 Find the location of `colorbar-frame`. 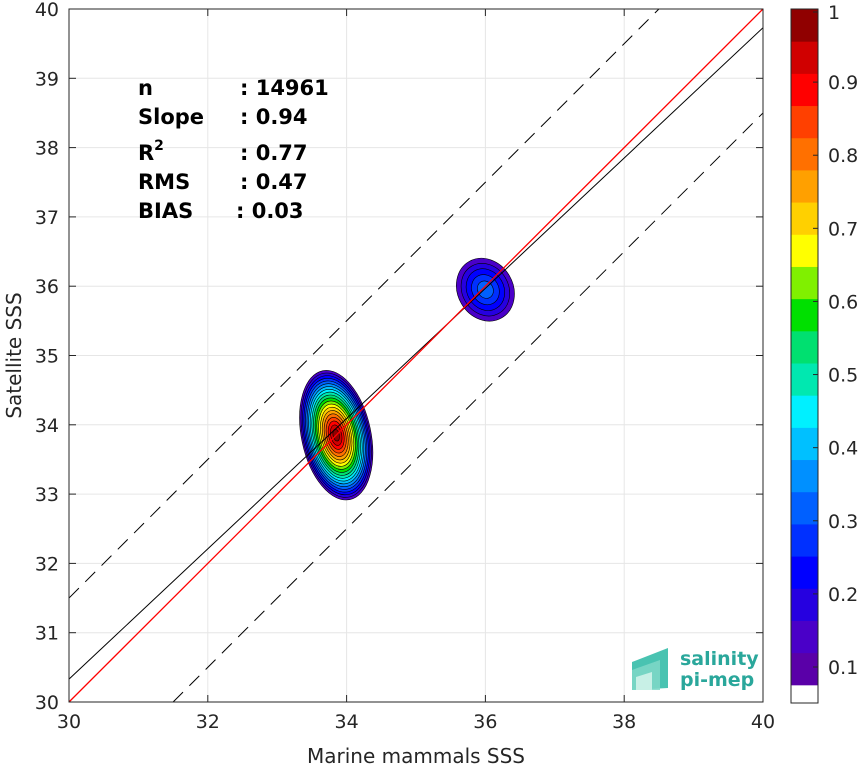

colorbar-frame is located at coordinates (804, 356).